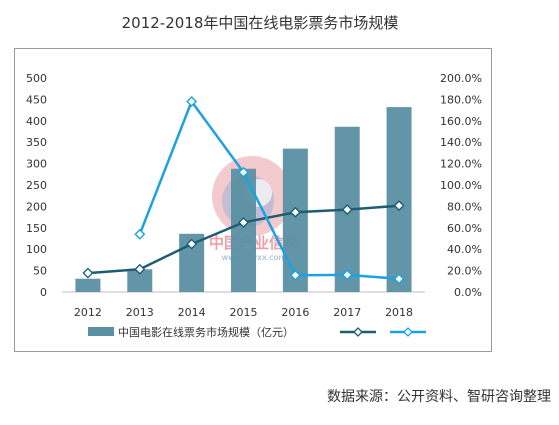 This screenshot has width=559, height=425. I want to click on y-left-tick-label: 0, so click(43, 292).